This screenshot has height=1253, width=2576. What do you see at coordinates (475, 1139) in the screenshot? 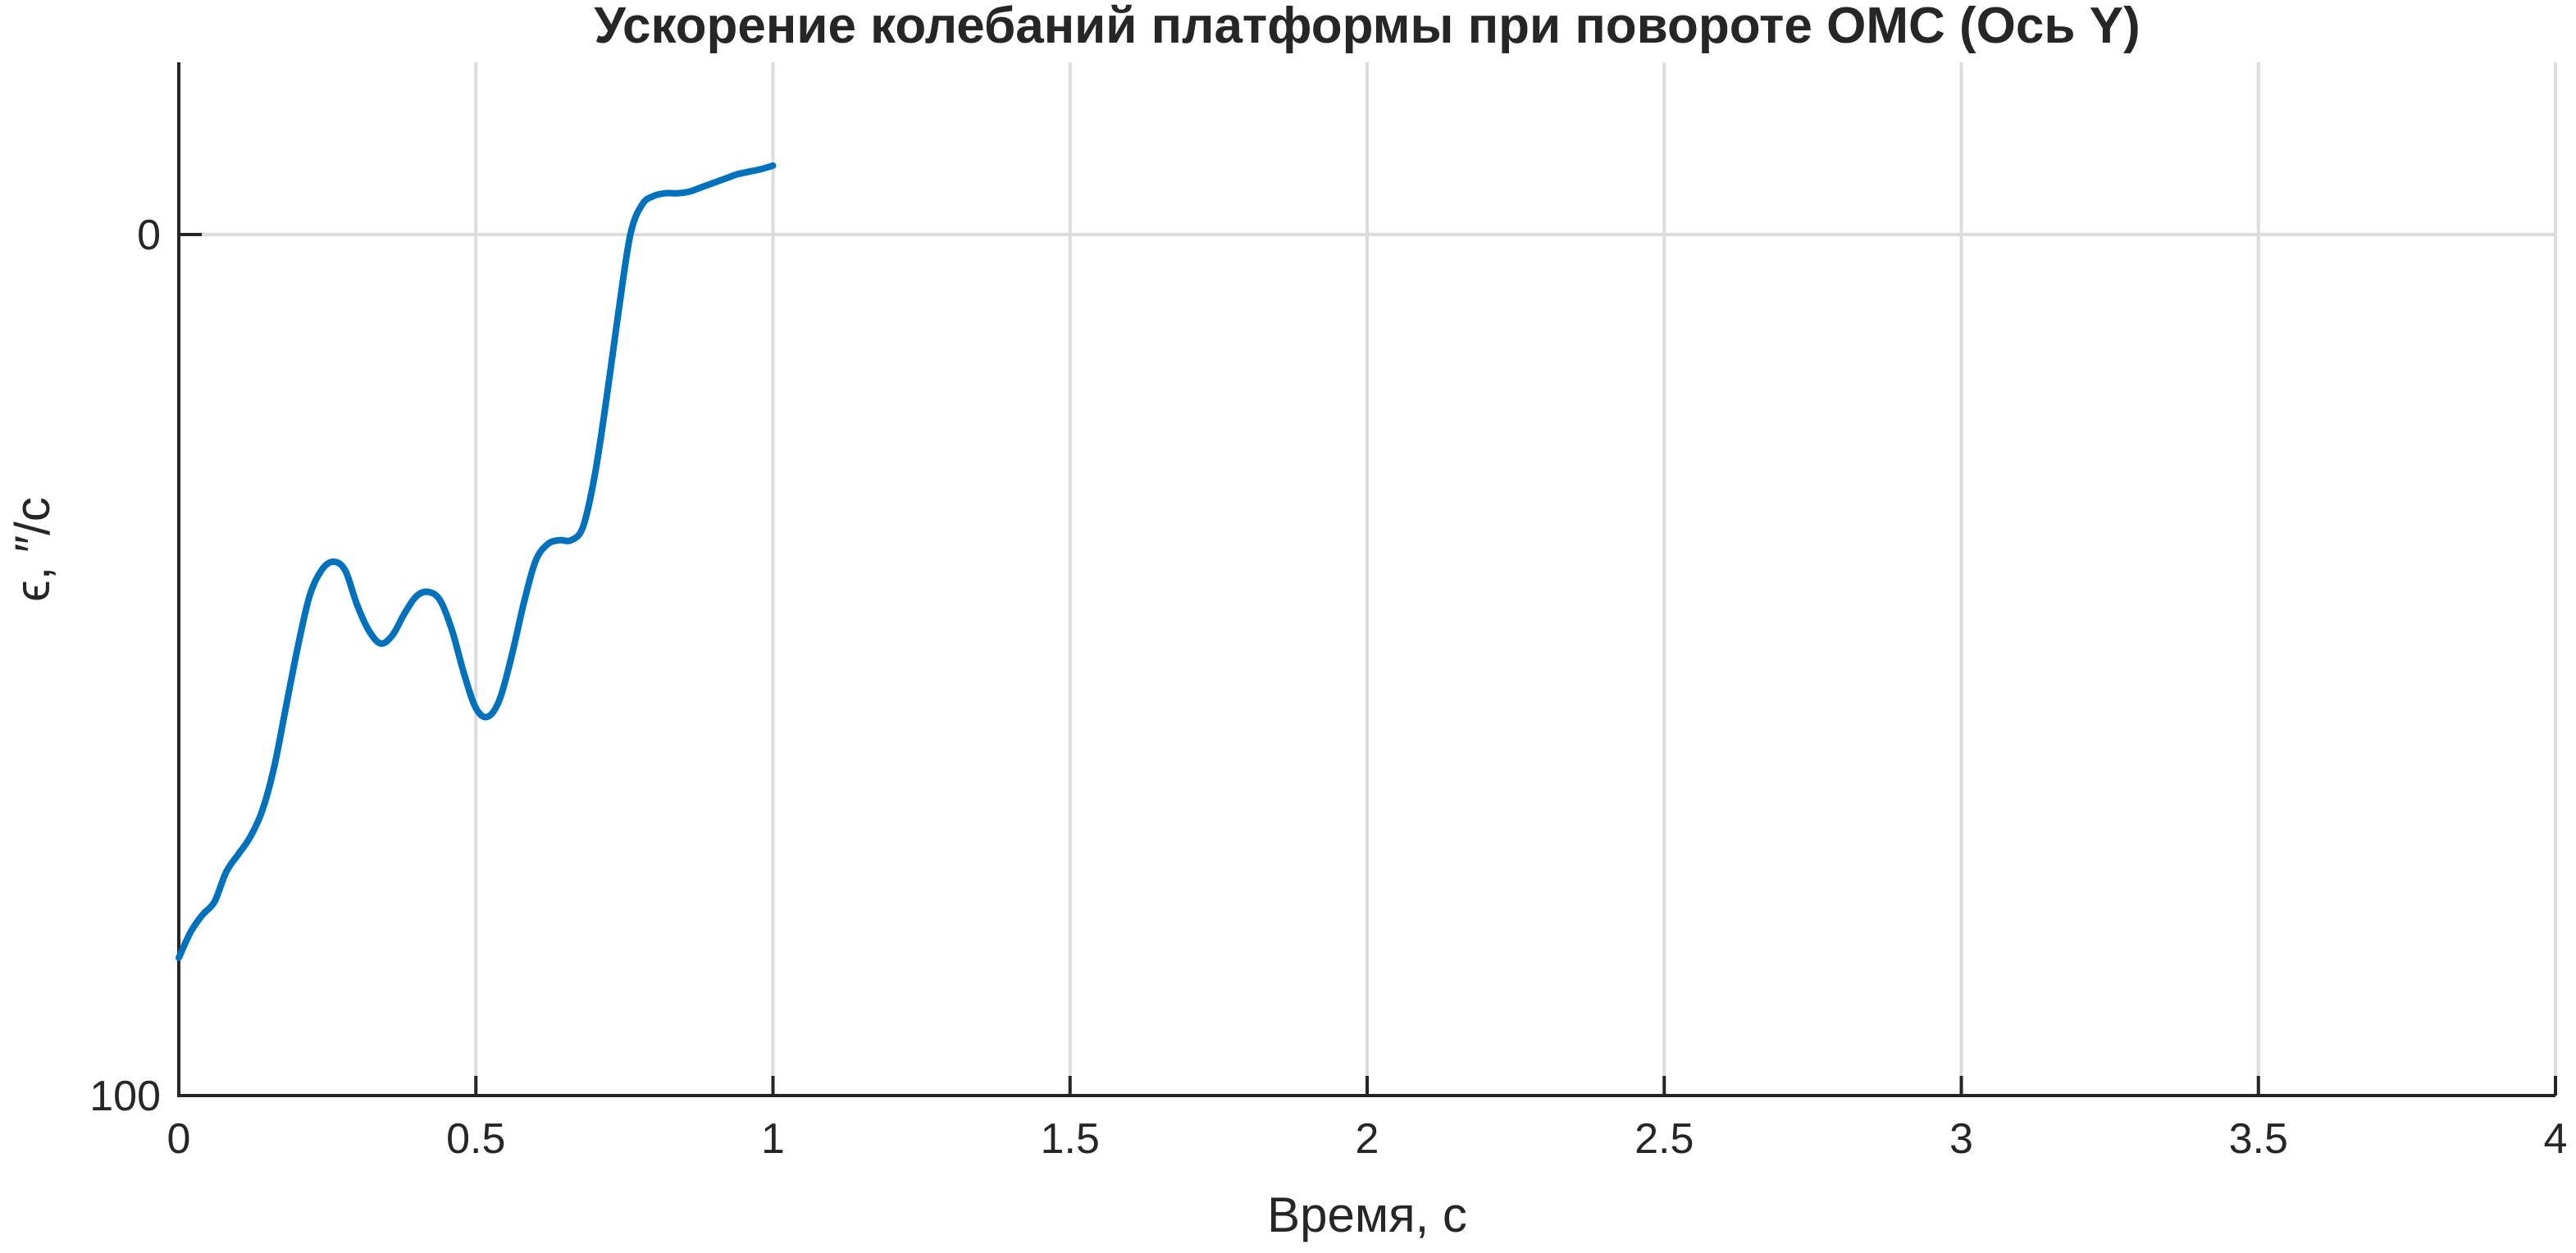
I see `x-tick-label: 0.5` at bounding box center [475, 1139].